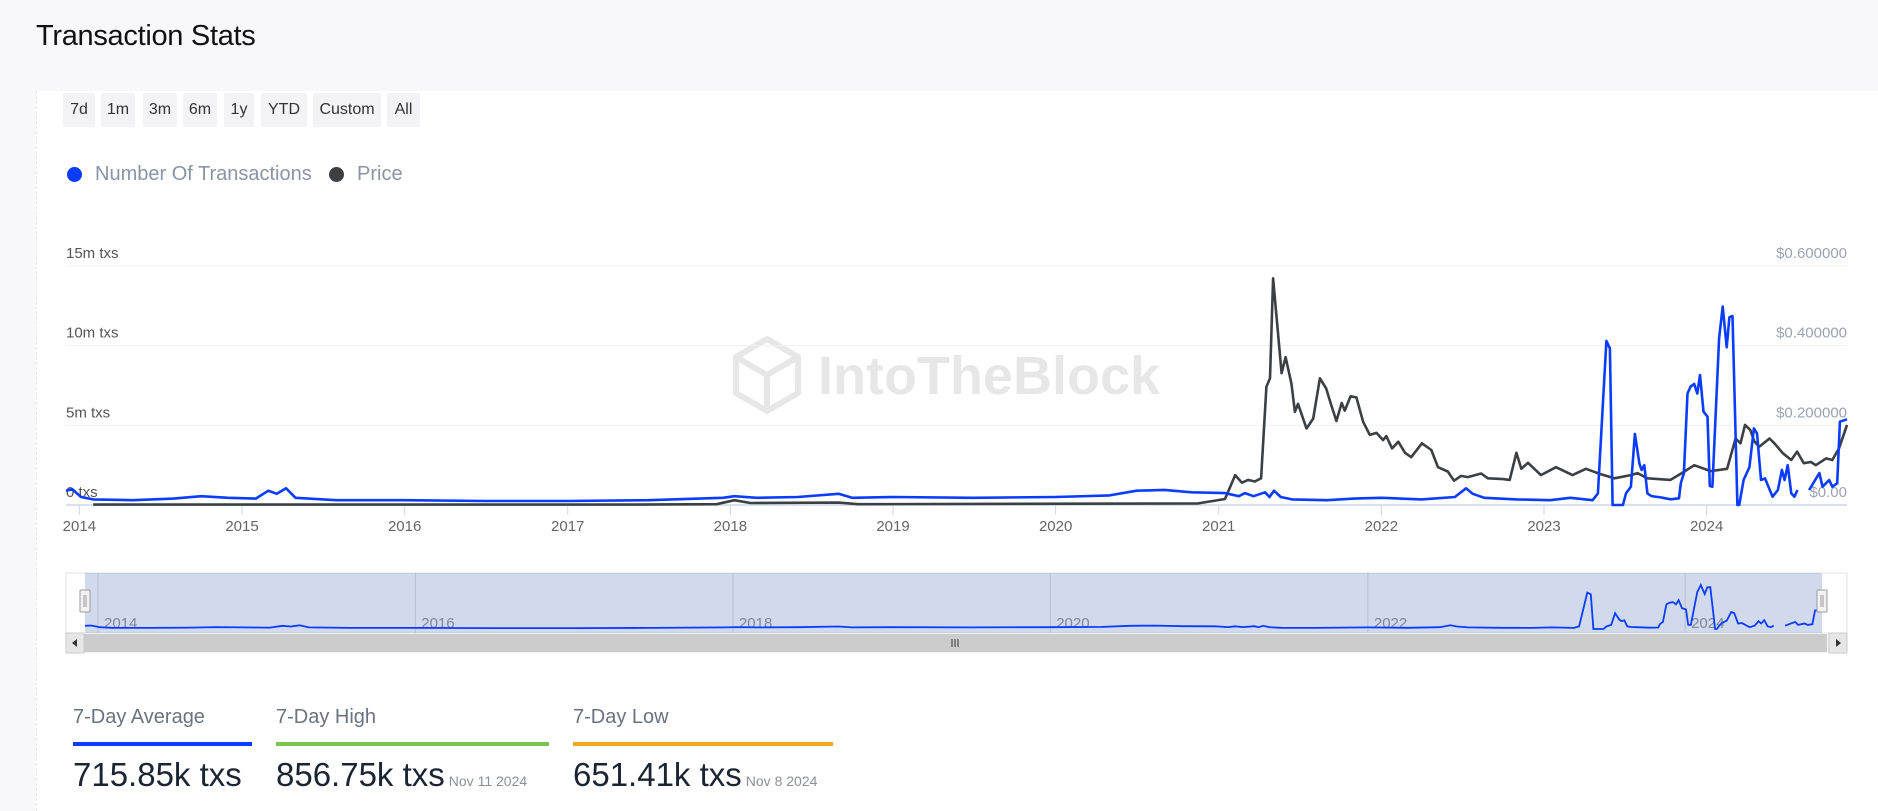  What do you see at coordinates (146, 36) in the screenshot?
I see `page-title: Transaction Stats` at bounding box center [146, 36].